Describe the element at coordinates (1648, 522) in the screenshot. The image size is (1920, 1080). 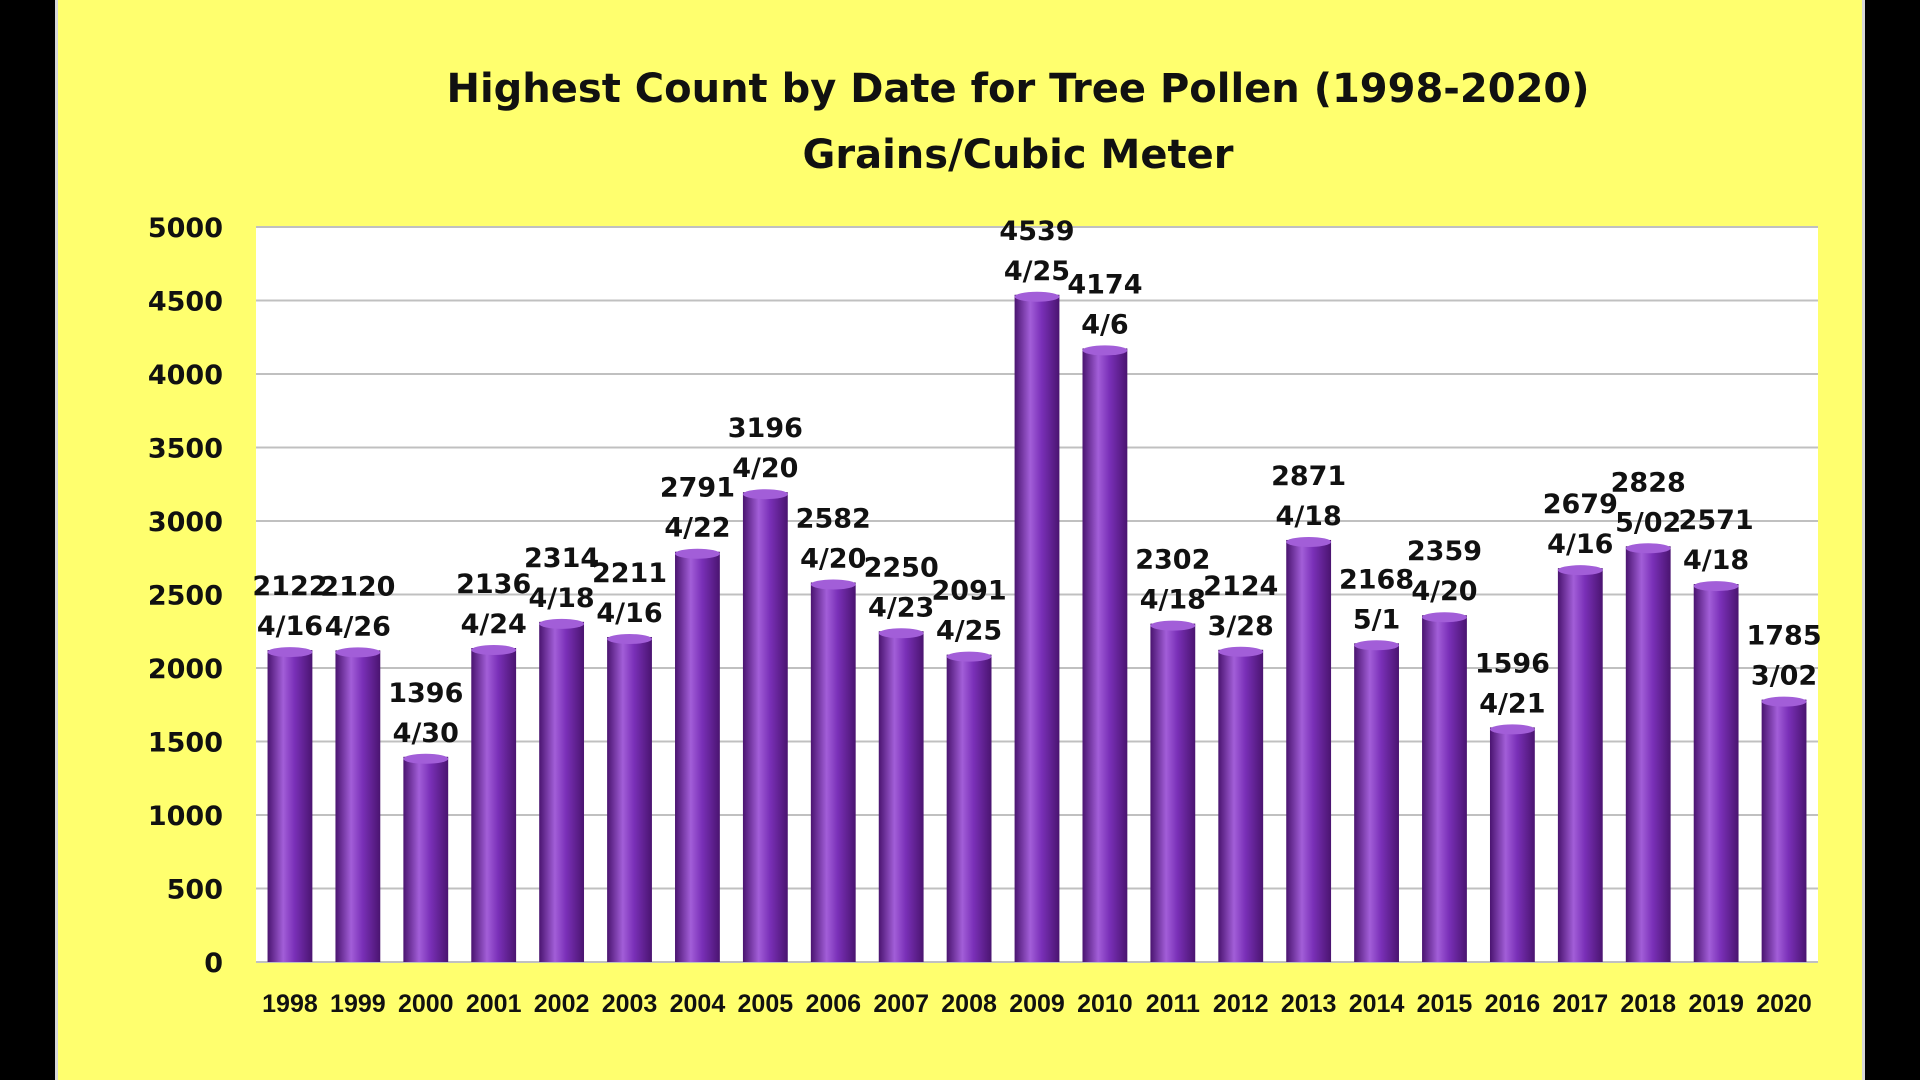
I see `data-label-date-2018: 5/02` at that location.